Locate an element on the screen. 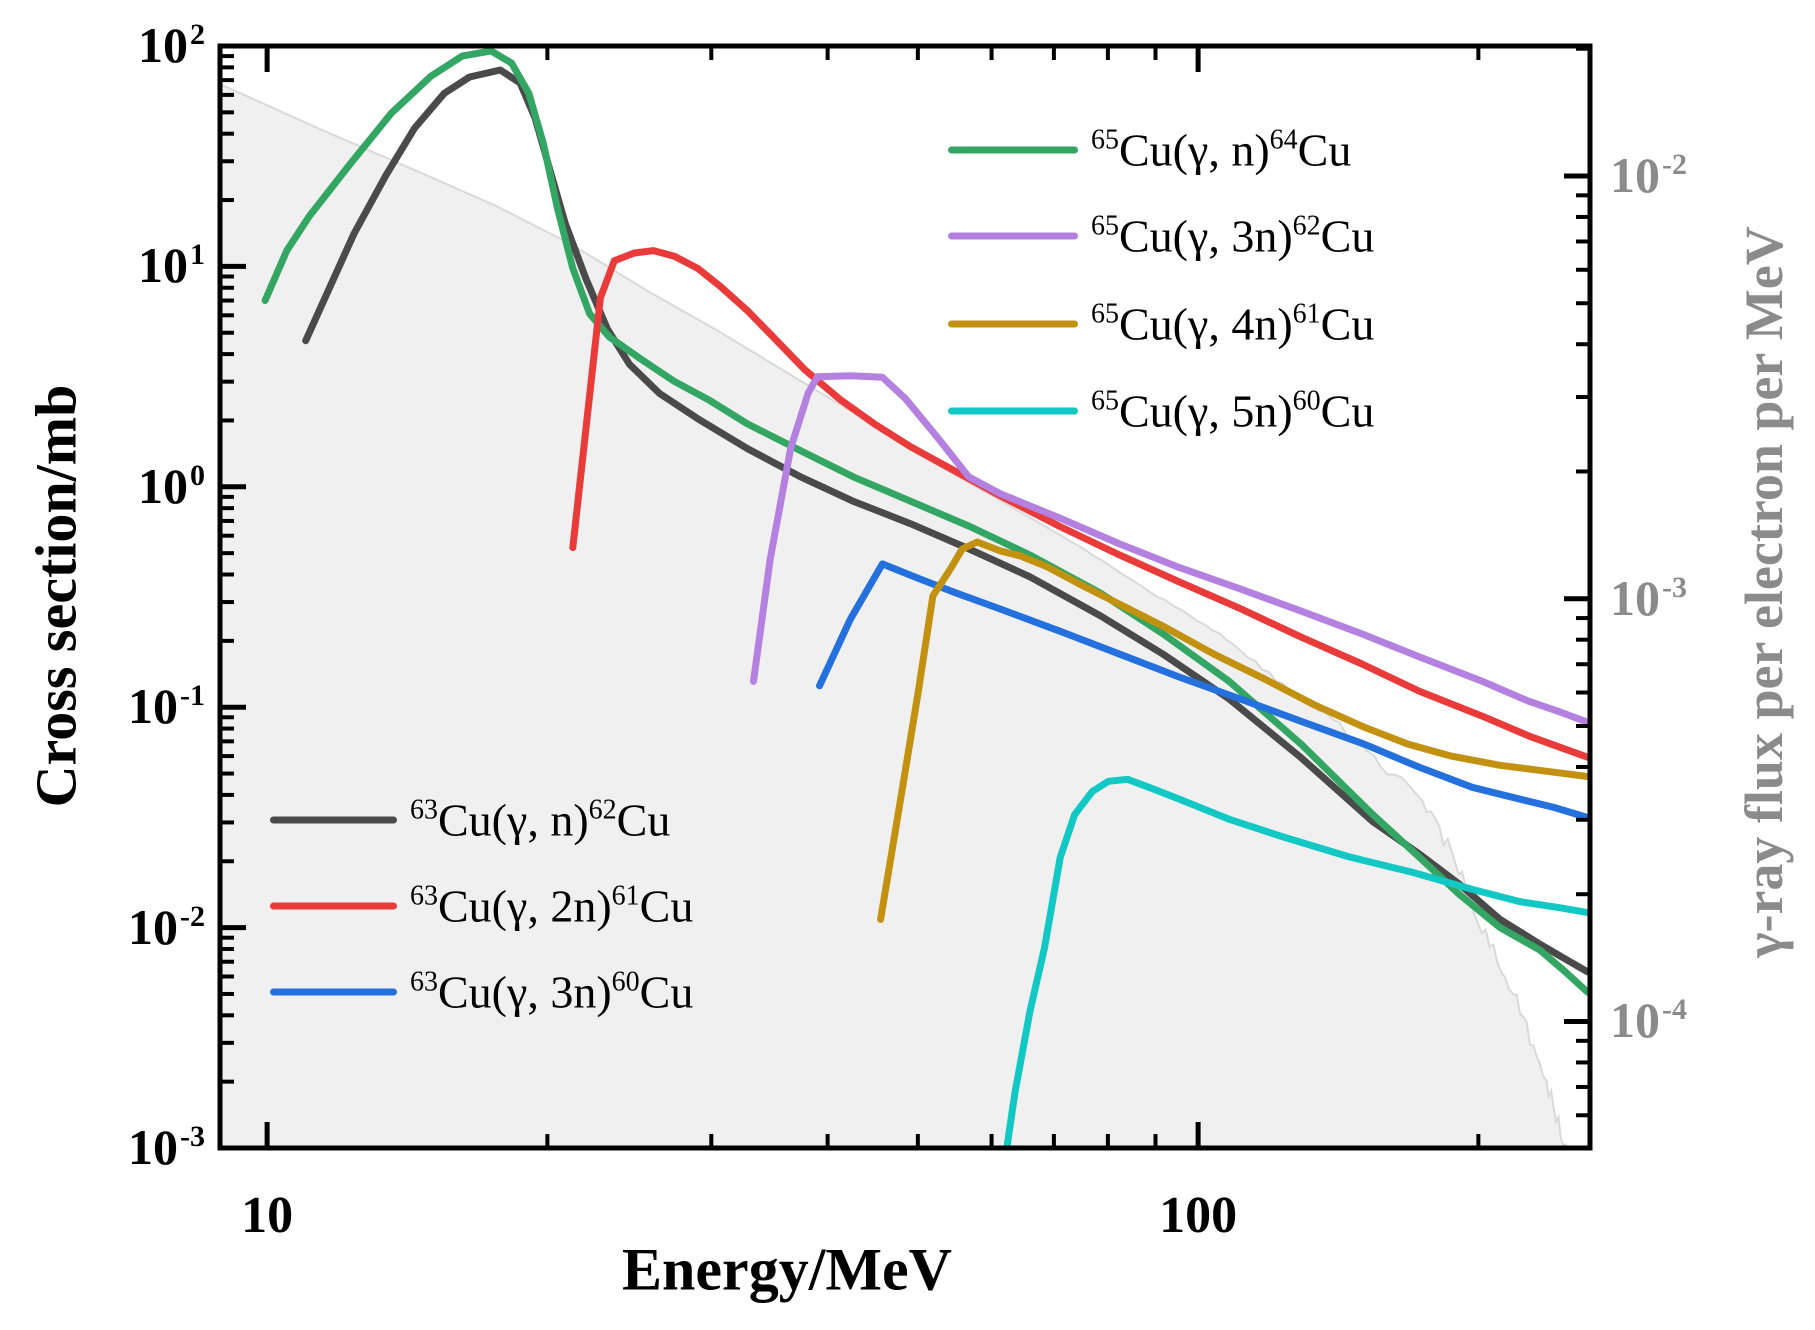 The width and height of the screenshot is (1815, 1330). curve-cu65-g-3n is located at coordinates (1170, 549).